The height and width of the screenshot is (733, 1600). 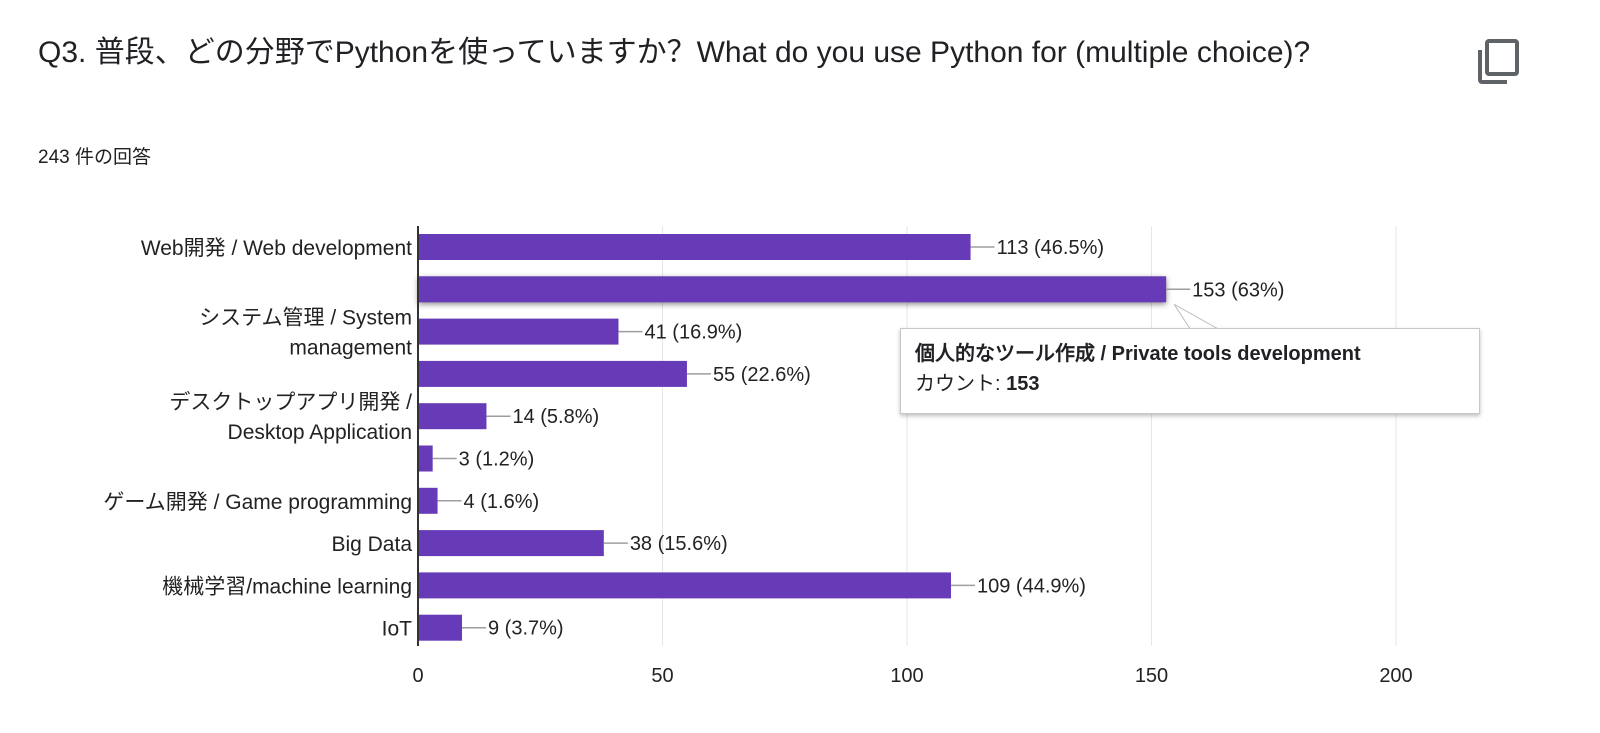 What do you see at coordinates (305, 318) in the screenshot?
I see `category-label: システム管理 / System` at bounding box center [305, 318].